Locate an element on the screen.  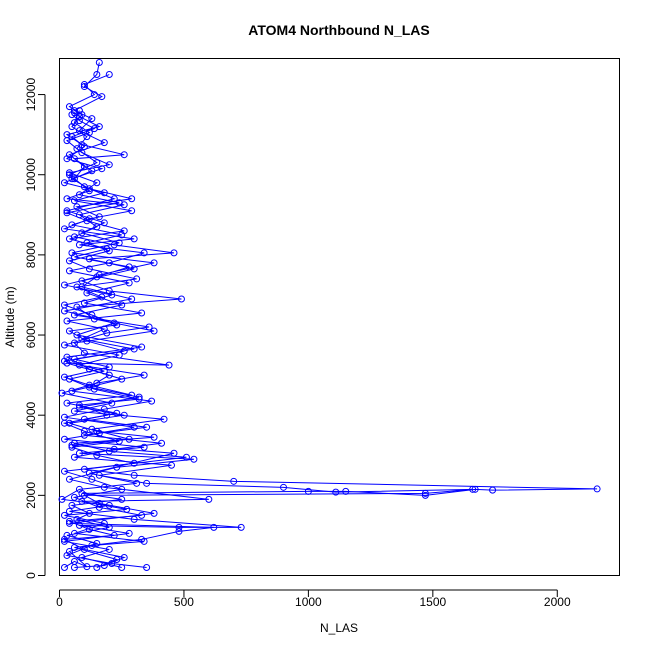
x-tick-label: 1000 is located at coordinates (308, 602).